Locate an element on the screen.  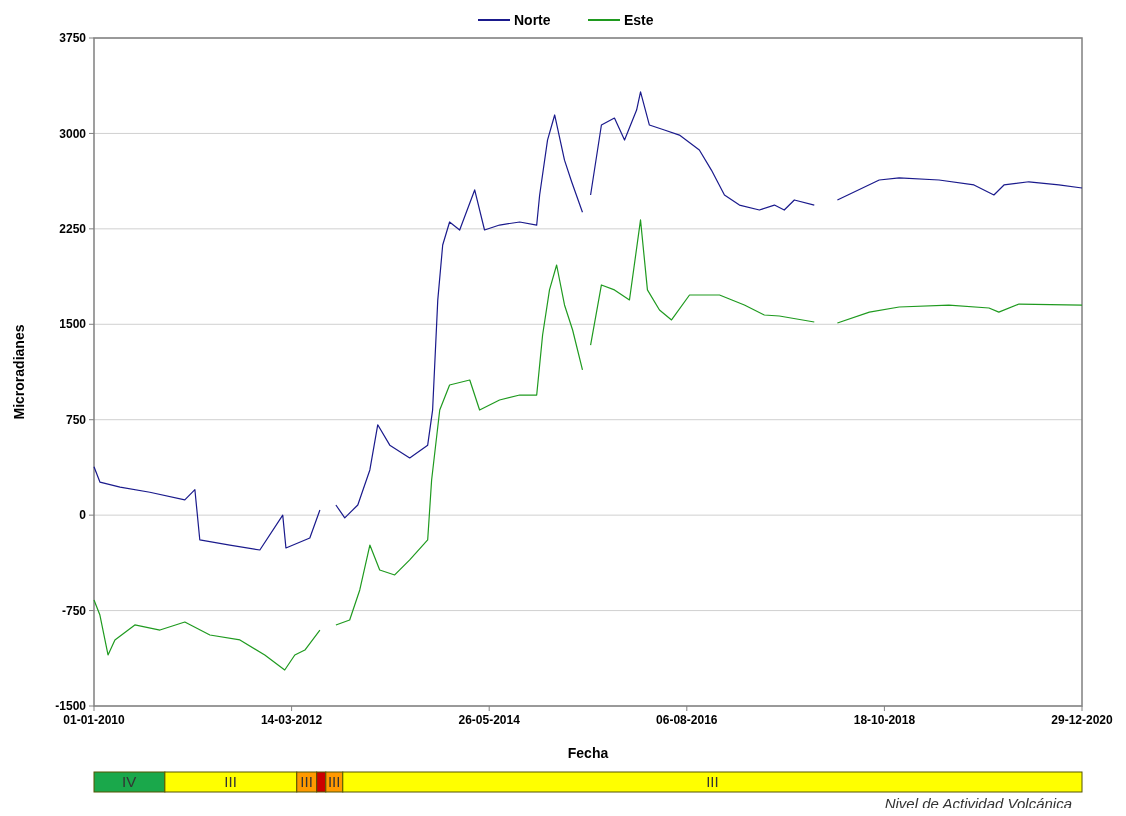
y-tick-label: 3000 is located at coordinates (73, 133).